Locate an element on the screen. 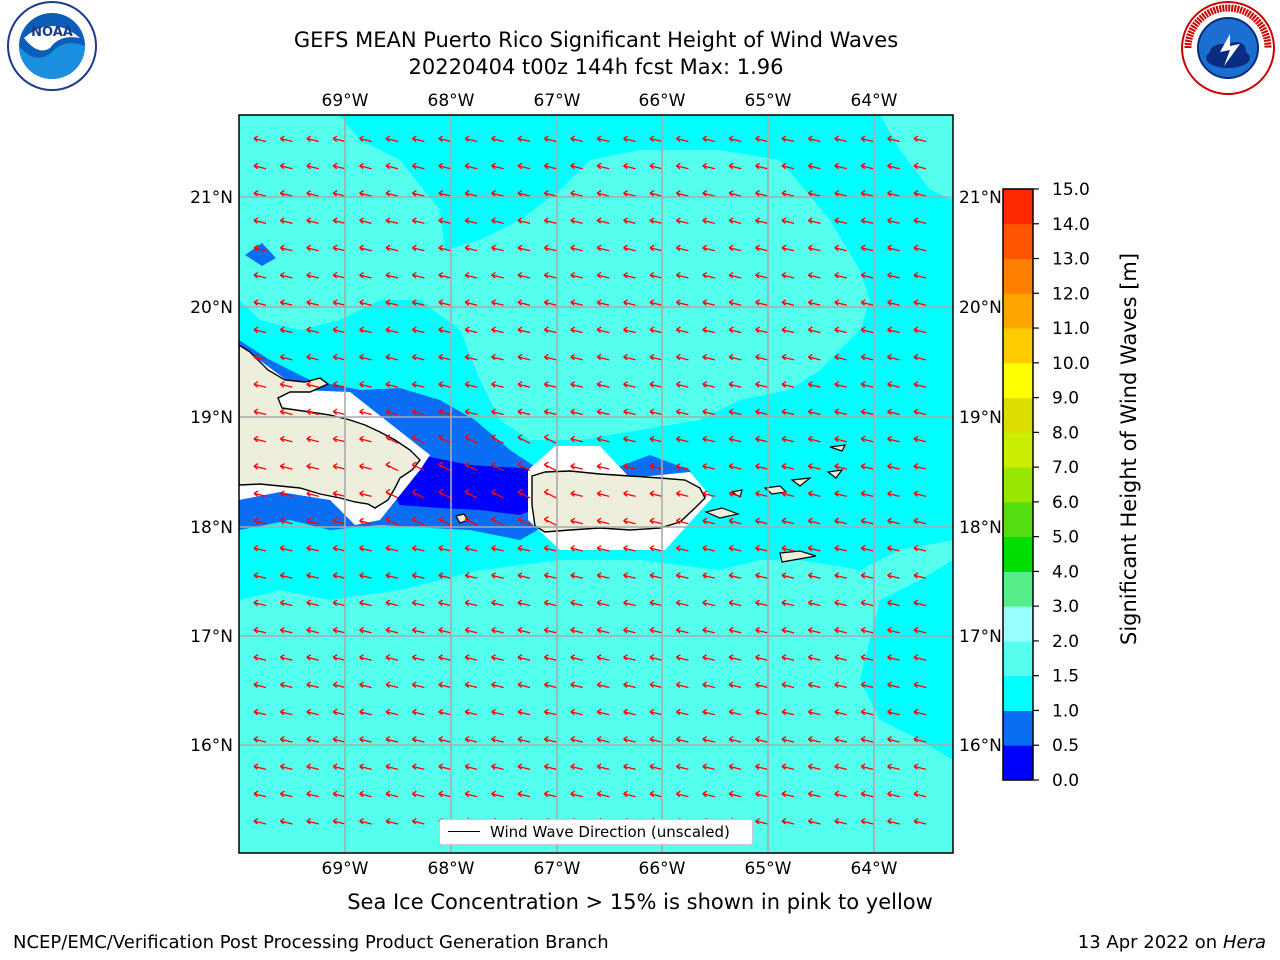  wave-region-ne is located at coordinates (916, 157).